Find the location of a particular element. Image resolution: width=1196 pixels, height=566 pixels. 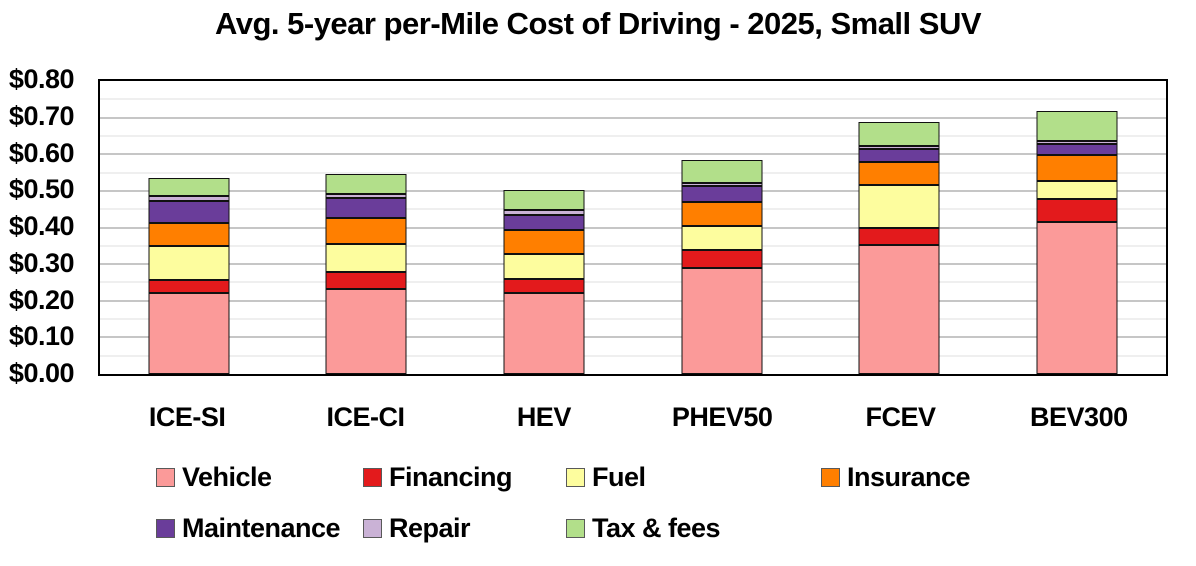

segment-repair-ice-ci is located at coordinates (366, 196).